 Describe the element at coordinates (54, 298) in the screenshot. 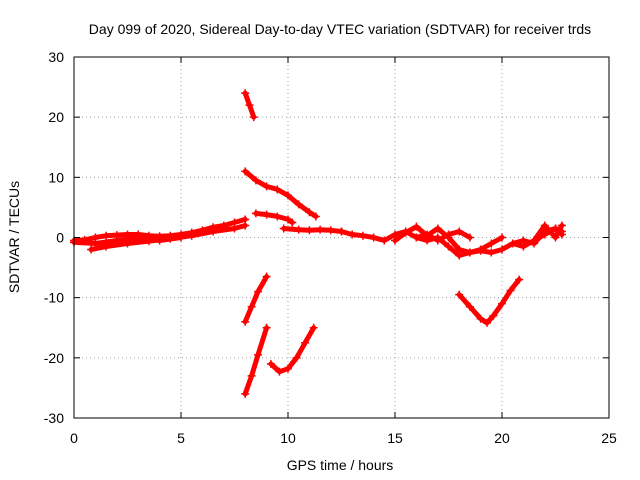

I see `y-tick-label: -10` at that location.